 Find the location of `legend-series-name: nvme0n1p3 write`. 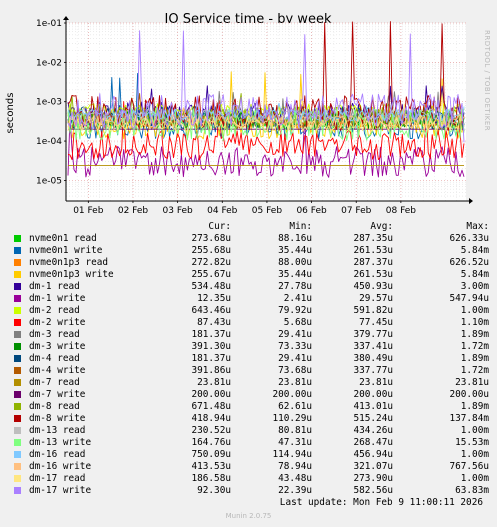

legend-series-name: nvme0n1p3 write is located at coordinates (71, 274).